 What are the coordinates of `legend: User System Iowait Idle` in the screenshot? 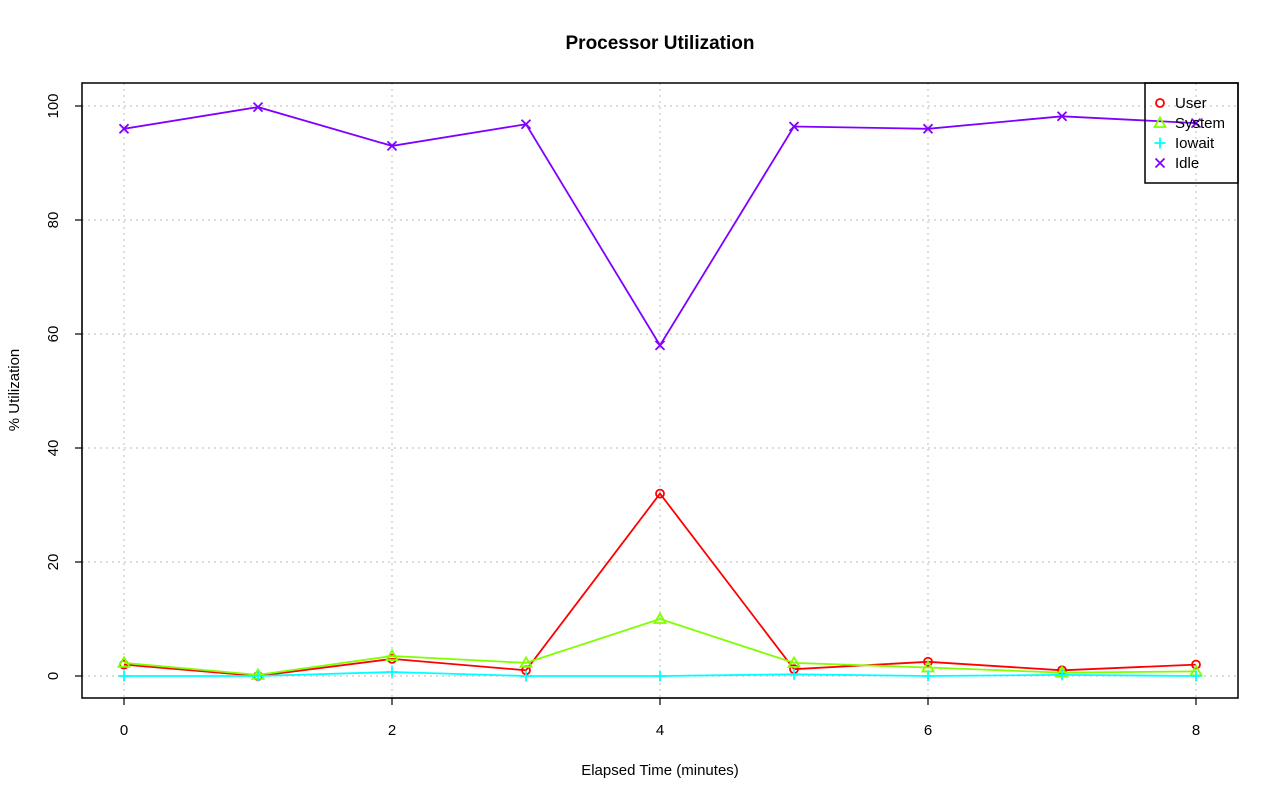 It's located at (1191, 133).